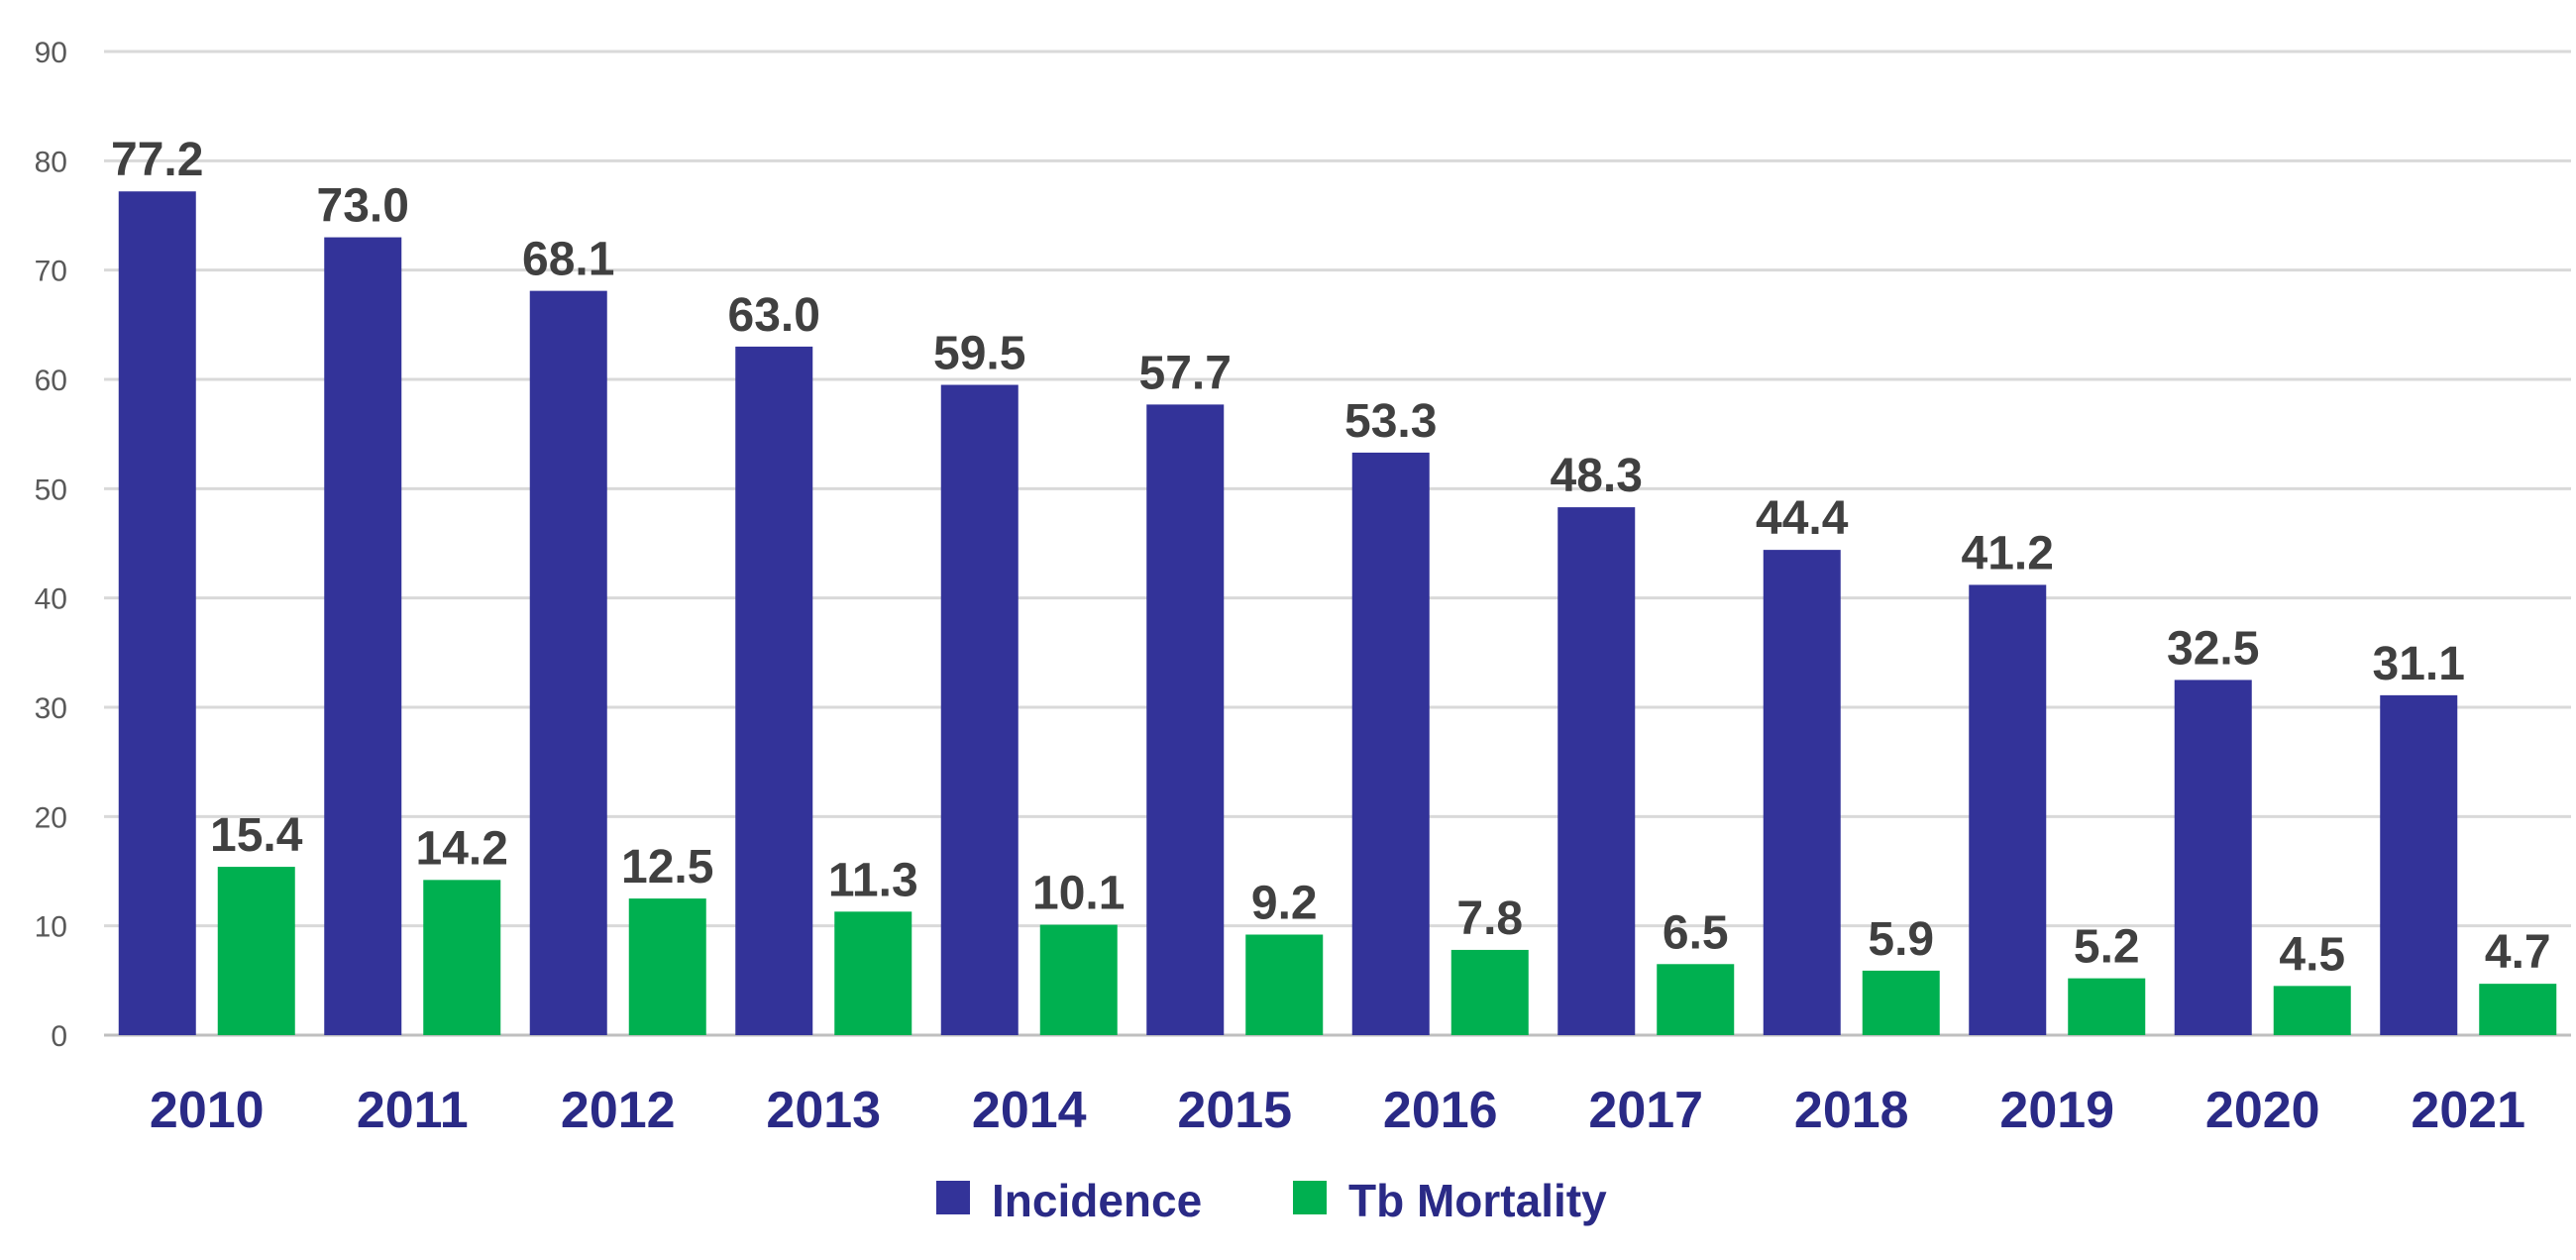  Describe the element at coordinates (2468, 1110) in the screenshot. I see `x-category-label: 2021` at that location.